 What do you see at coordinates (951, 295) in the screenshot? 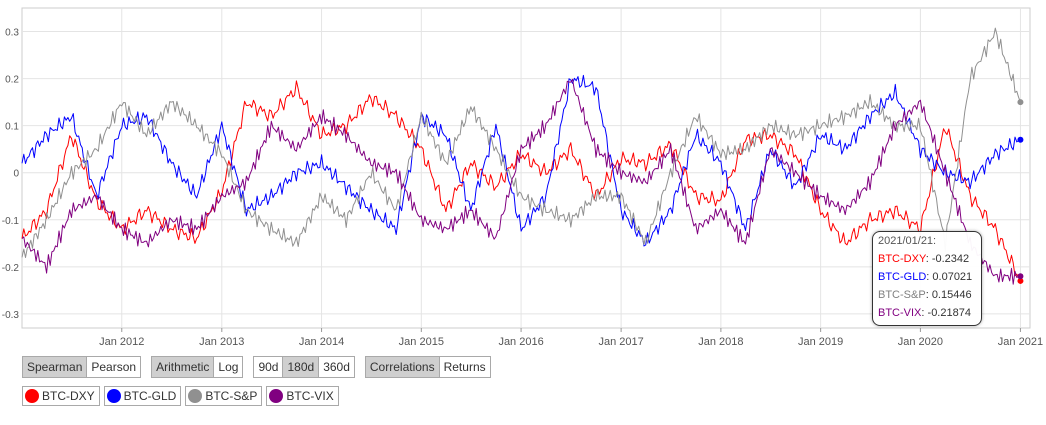
I see `tooltip-series-value: 0.15446` at bounding box center [951, 295].